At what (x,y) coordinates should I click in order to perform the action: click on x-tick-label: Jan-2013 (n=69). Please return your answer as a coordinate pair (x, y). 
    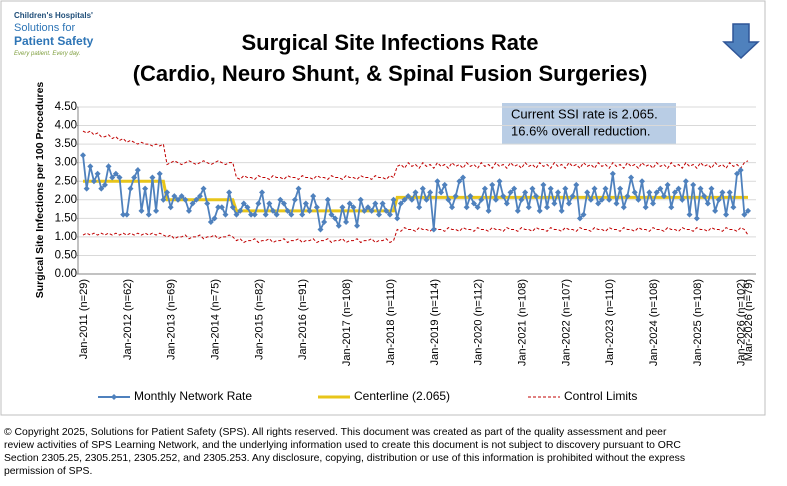
    Looking at the image, I should click on (172, 319).